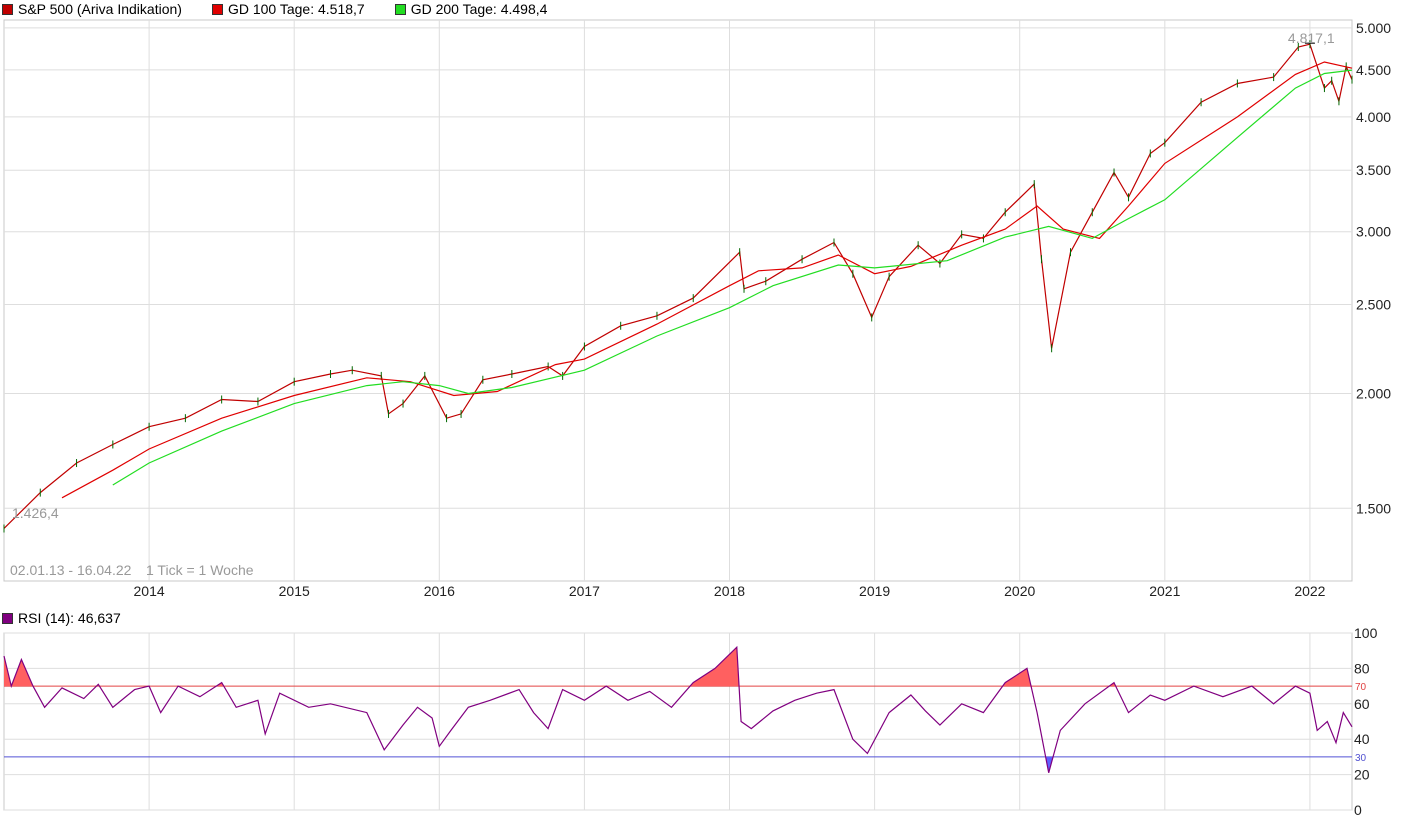  I want to click on main-y-tick-label: 3.000, so click(1373, 232).